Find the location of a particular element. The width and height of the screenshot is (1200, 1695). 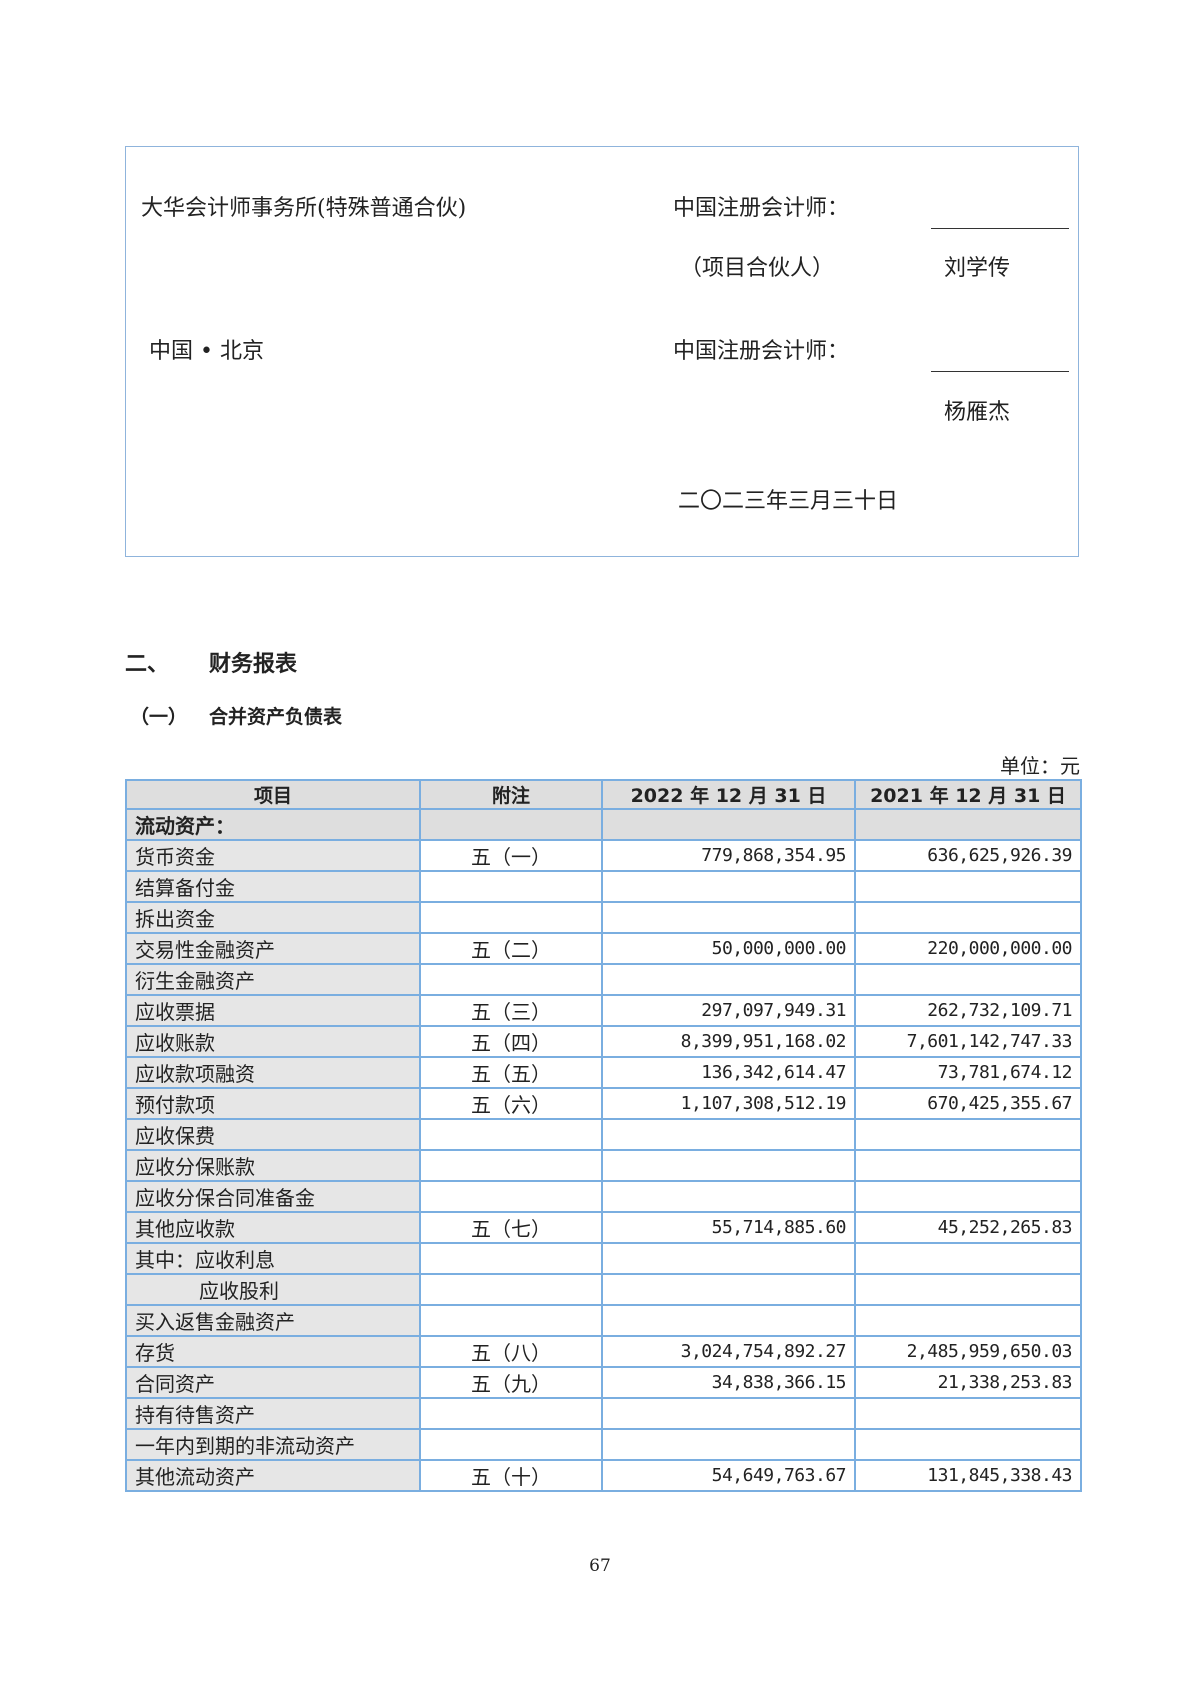

table-row: 货币资金 五（一） 779,868,354.95 636,625,926.39 is located at coordinates (603, 855).